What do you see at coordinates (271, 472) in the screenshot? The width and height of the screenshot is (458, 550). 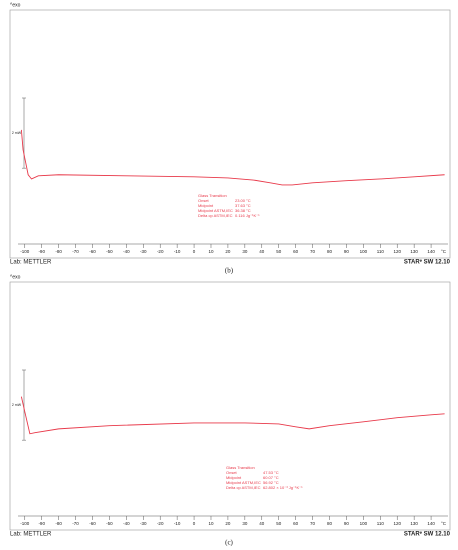 I see `annotation-value: 47.53 °C` at bounding box center [271, 472].